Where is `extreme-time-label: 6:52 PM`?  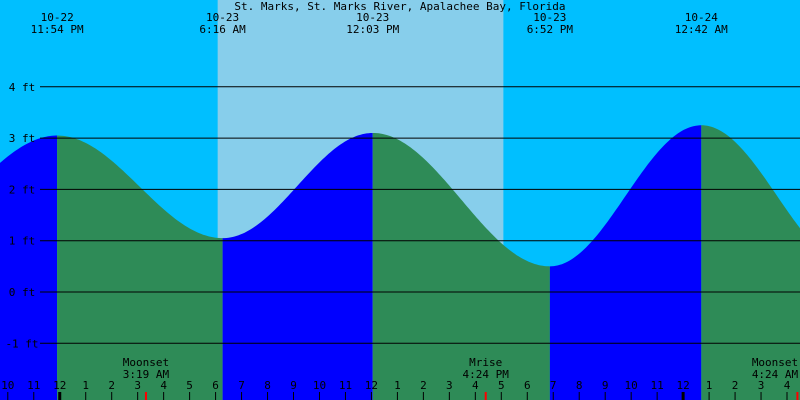 extreme-time-label: 6:52 PM is located at coordinates (550, 29).